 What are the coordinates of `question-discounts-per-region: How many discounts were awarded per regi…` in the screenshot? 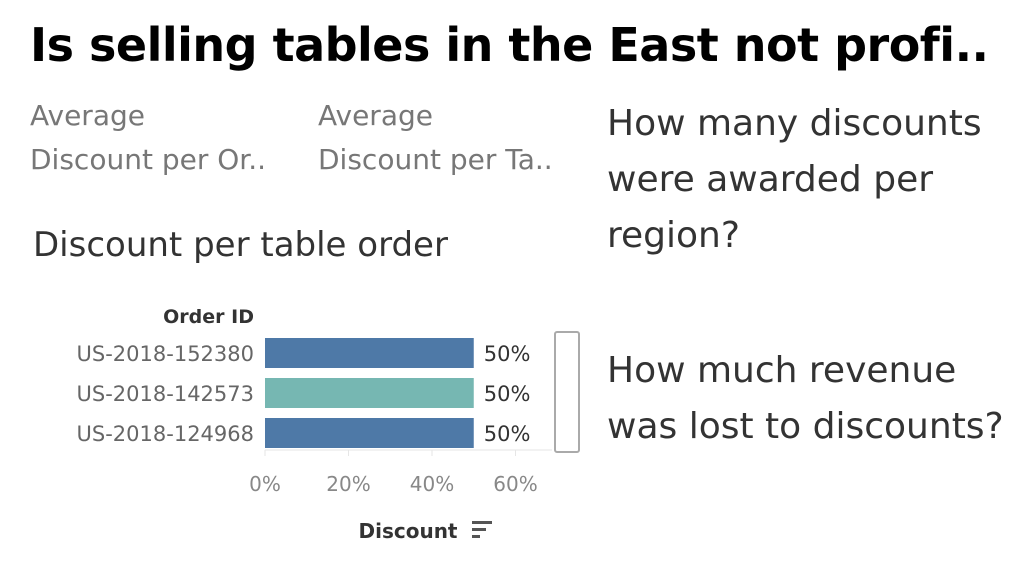 It's located at (794, 179).